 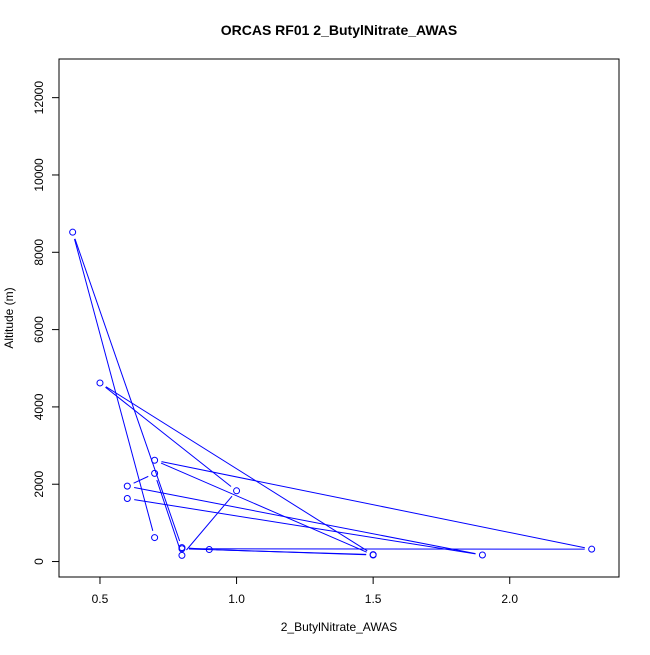 I want to click on x-tick-label: 1.0, so click(x=236, y=599).